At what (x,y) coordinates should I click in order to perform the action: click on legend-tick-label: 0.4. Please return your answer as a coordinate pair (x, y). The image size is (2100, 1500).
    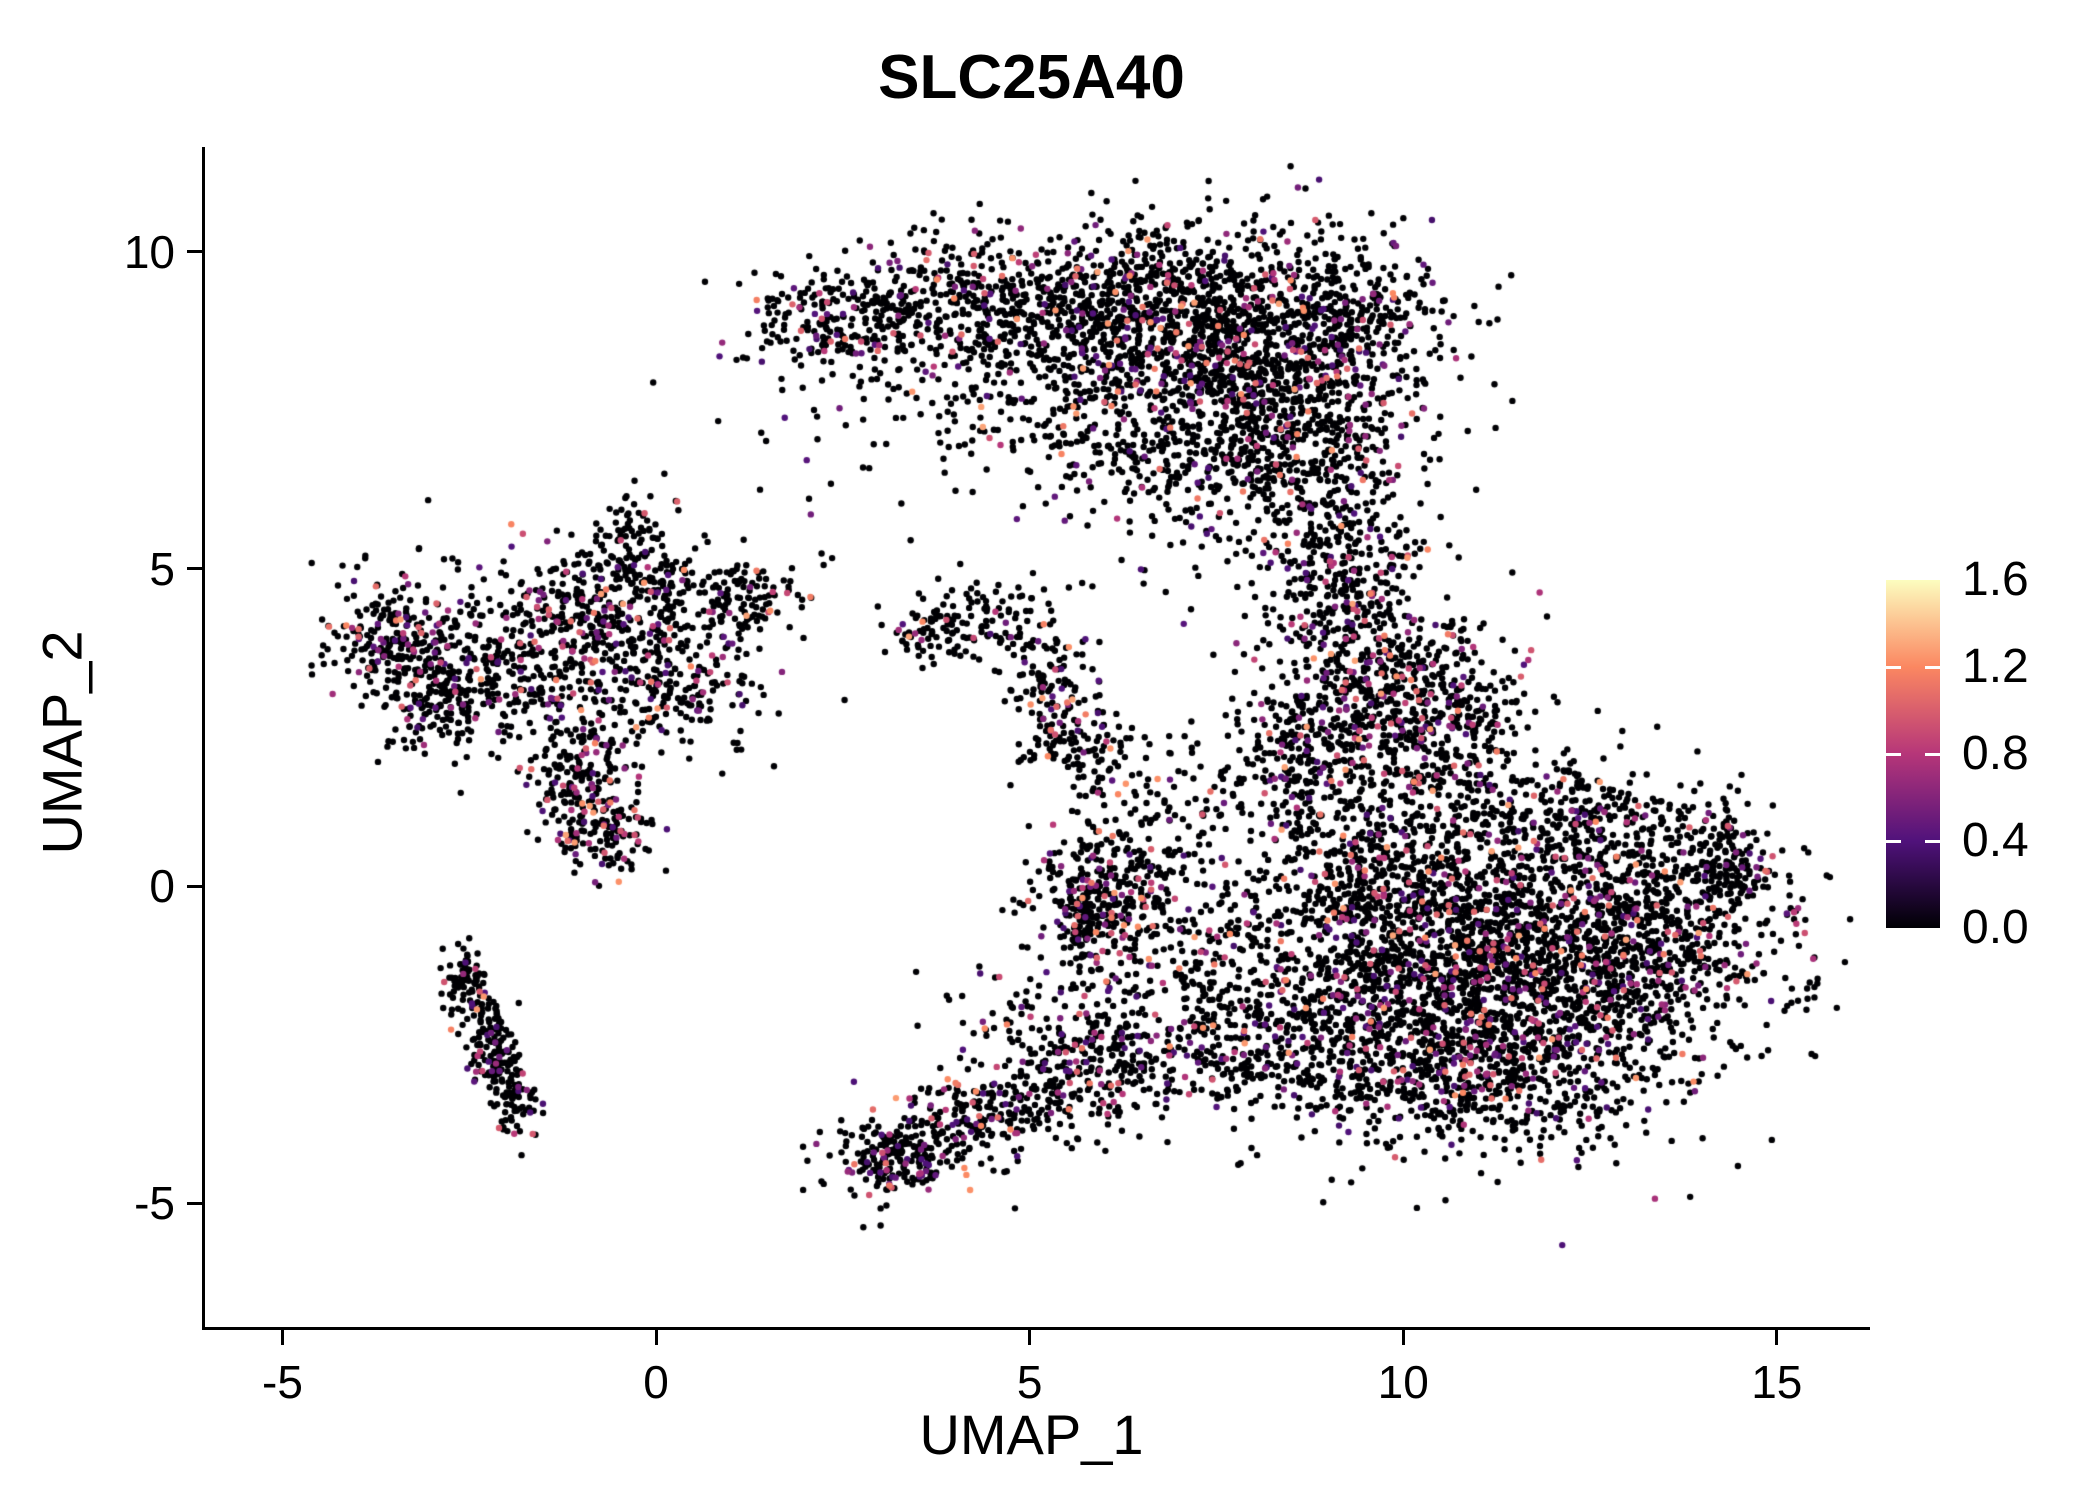
    Looking at the image, I should click on (1995, 840).